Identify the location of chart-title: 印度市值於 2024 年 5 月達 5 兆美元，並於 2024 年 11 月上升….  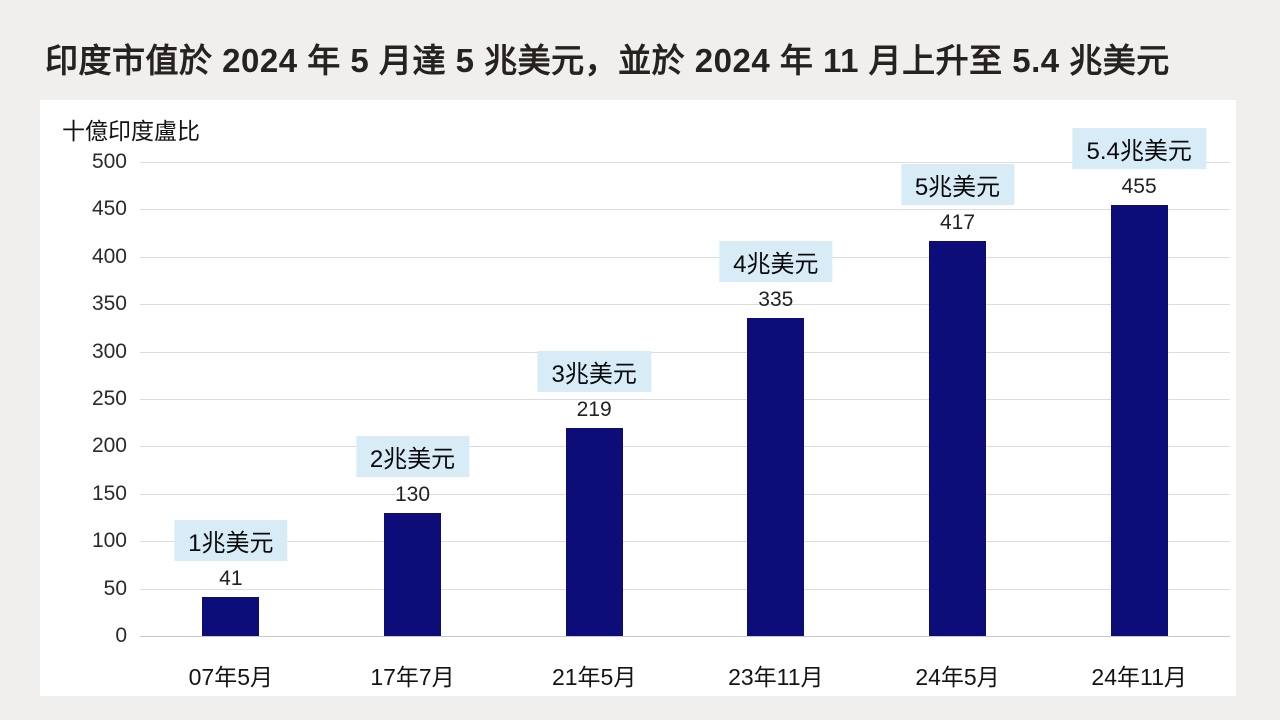
(607, 60).